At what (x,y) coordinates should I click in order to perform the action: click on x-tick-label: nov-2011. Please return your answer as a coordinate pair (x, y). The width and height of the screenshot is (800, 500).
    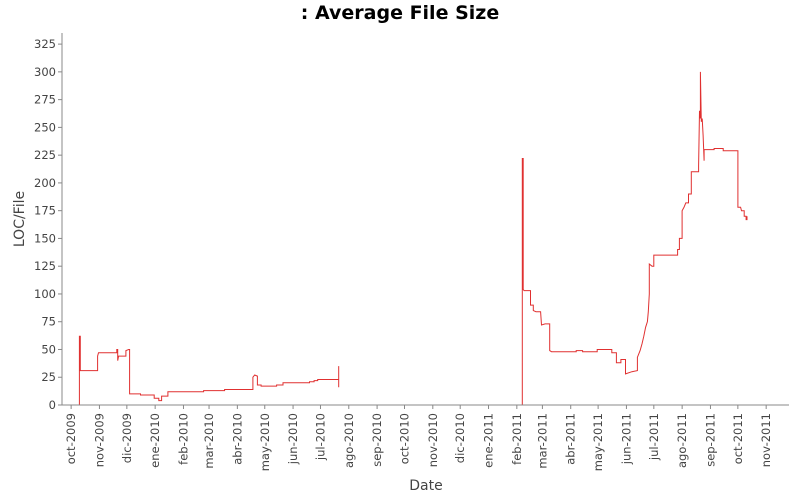
    Looking at the image, I should click on (766, 440).